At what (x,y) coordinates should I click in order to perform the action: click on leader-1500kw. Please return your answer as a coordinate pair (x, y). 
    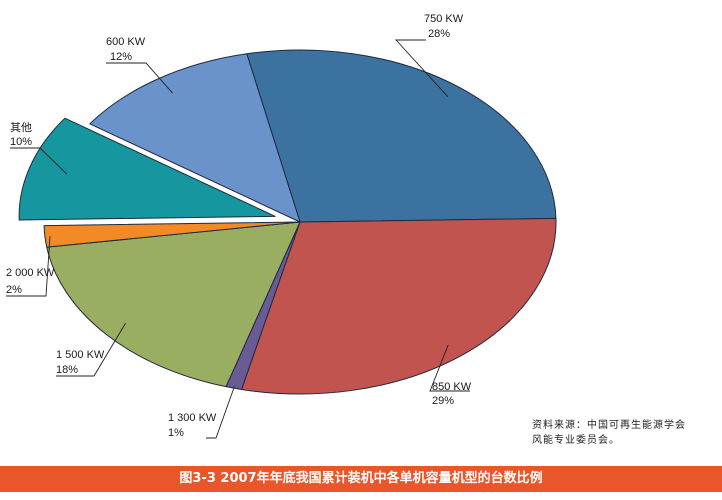
    Looking at the image, I should click on (91, 349).